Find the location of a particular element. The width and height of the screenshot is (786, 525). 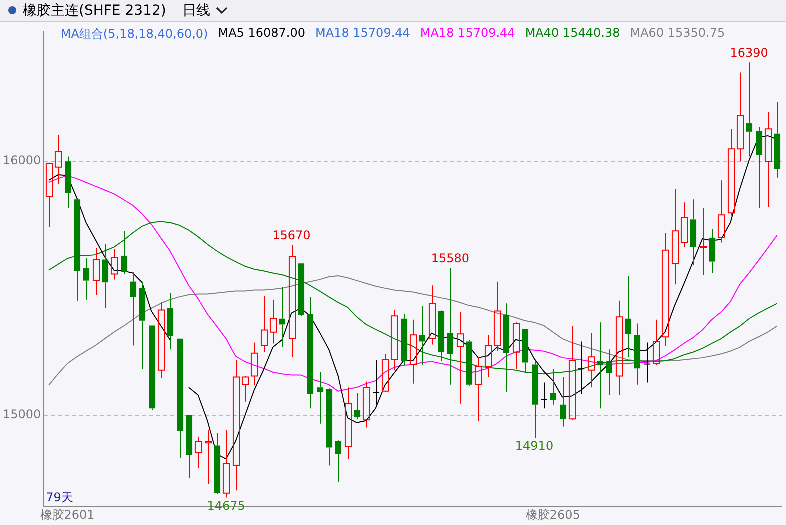

x-tick-label: 橡胶2605 is located at coordinates (553, 515).